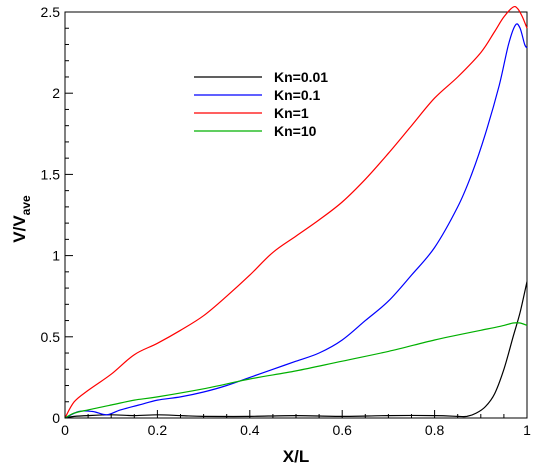 The image size is (550, 469). What do you see at coordinates (295, 131) in the screenshot?
I see `legend-label-kn-10: Kn=10` at bounding box center [295, 131].